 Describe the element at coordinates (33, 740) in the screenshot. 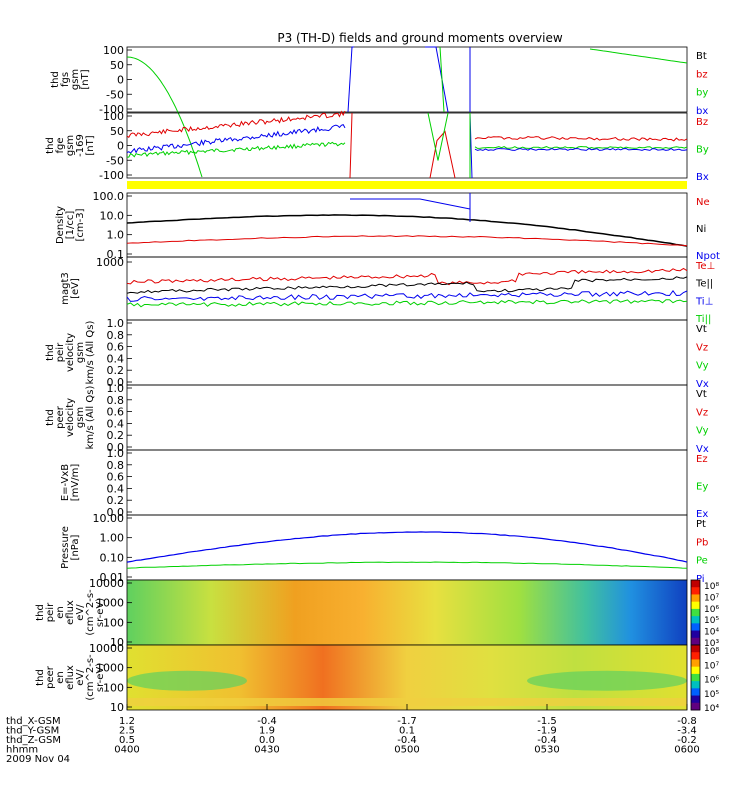

I see `x-axis-row-name: thd_Z-GSM` at that location.